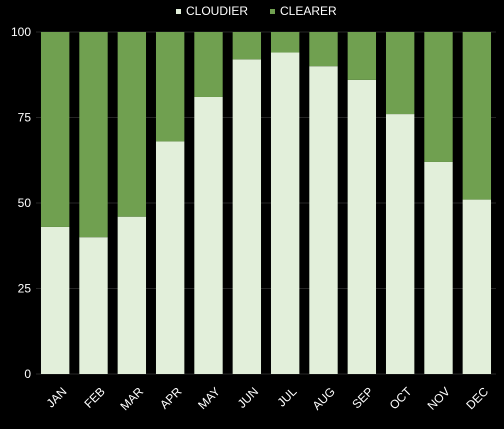 The height and width of the screenshot is (429, 504). I want to click on y-tick-label: 25, so click(25, 289).